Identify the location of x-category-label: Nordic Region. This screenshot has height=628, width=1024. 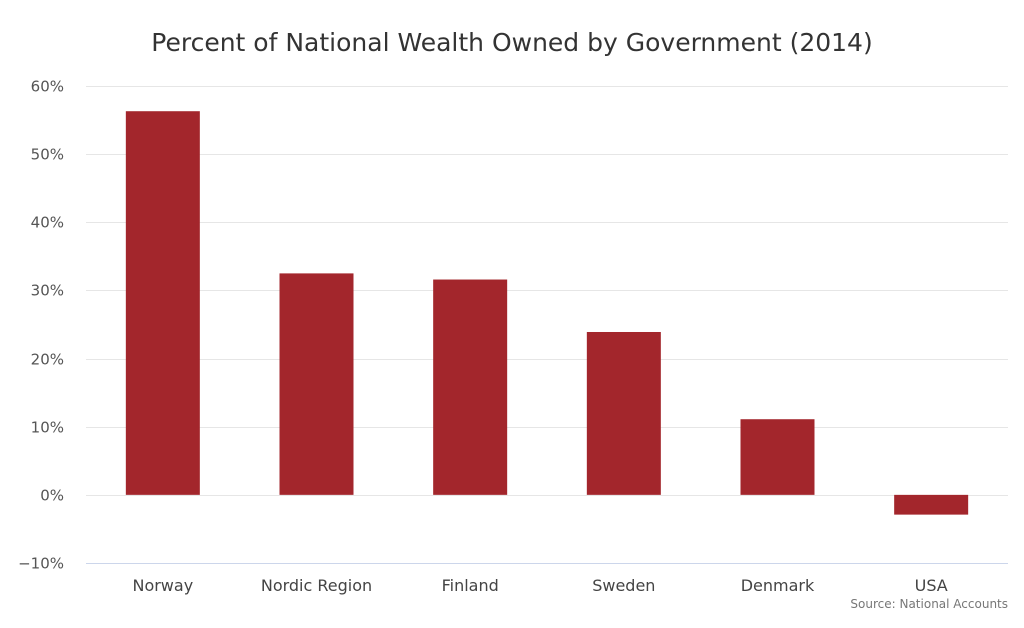
(316, 585).